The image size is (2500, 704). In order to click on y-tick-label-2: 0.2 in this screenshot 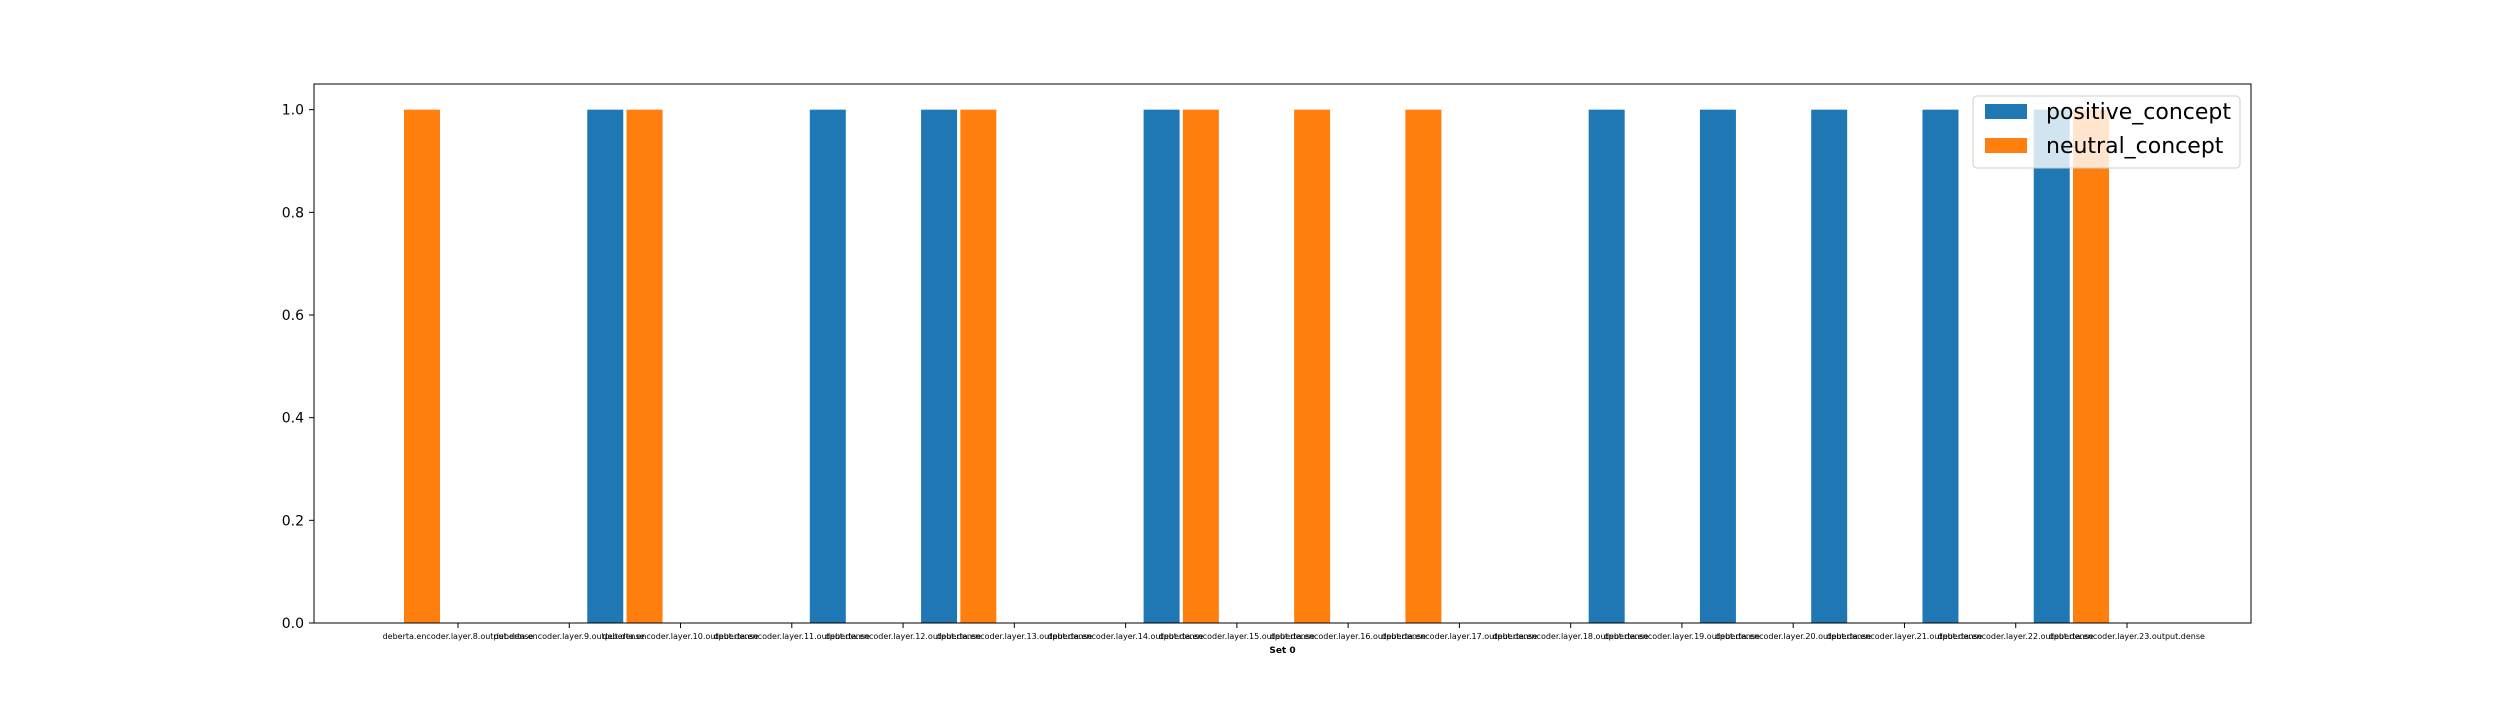, I will do `click(293, 521)`.